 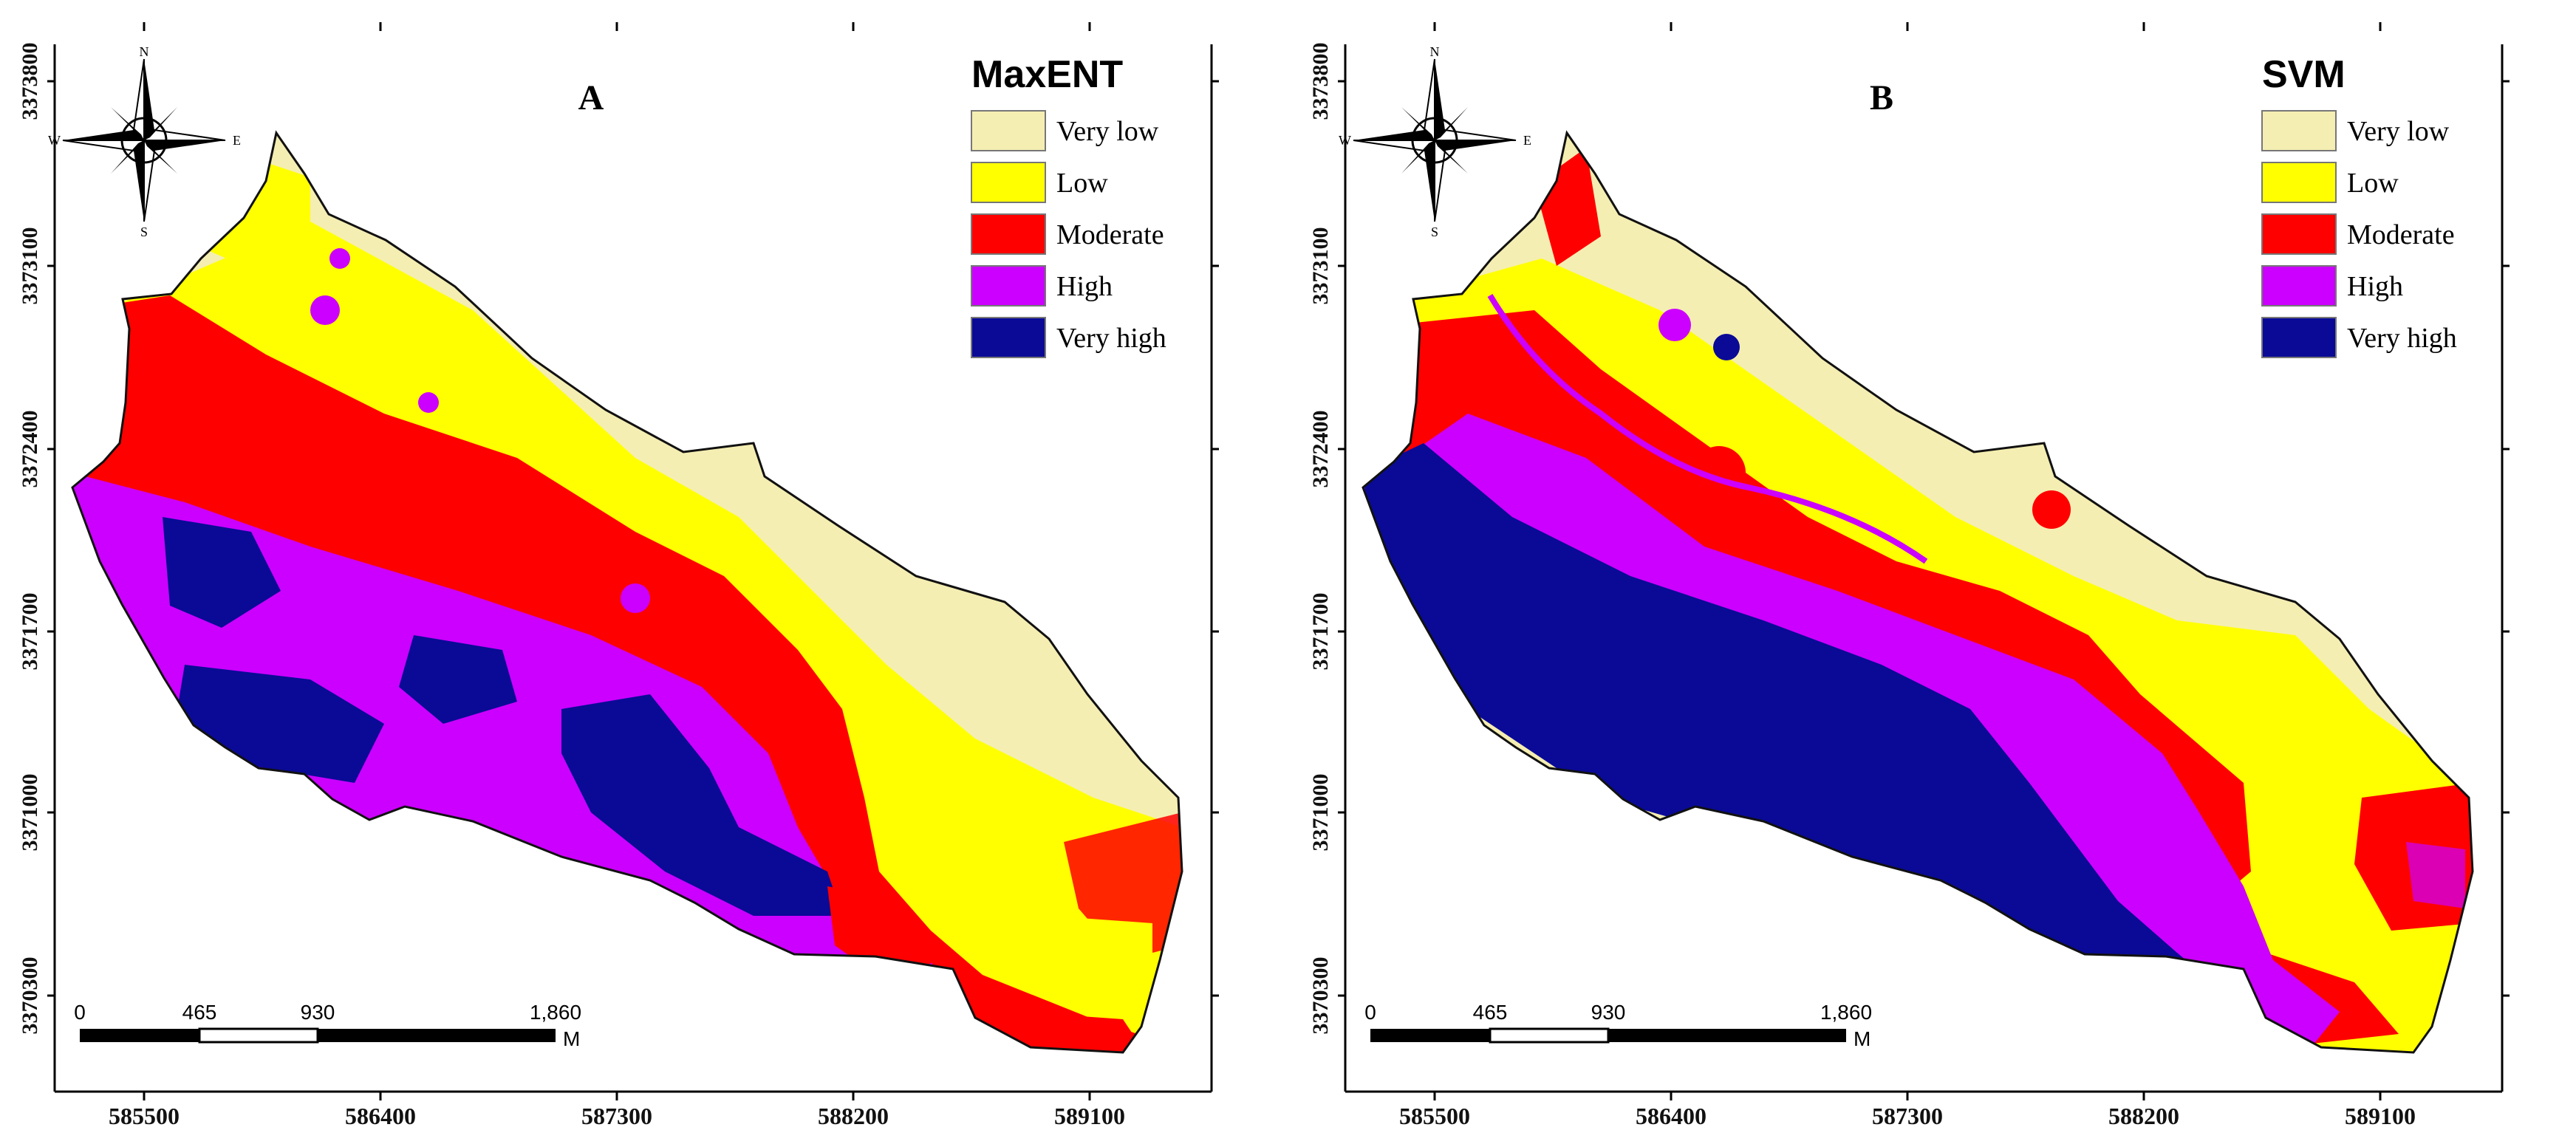 What do you see at coordinates (2304, 74) in the screenshot?
I see `legend-title: SVM` at bounding box center [2304, 74].